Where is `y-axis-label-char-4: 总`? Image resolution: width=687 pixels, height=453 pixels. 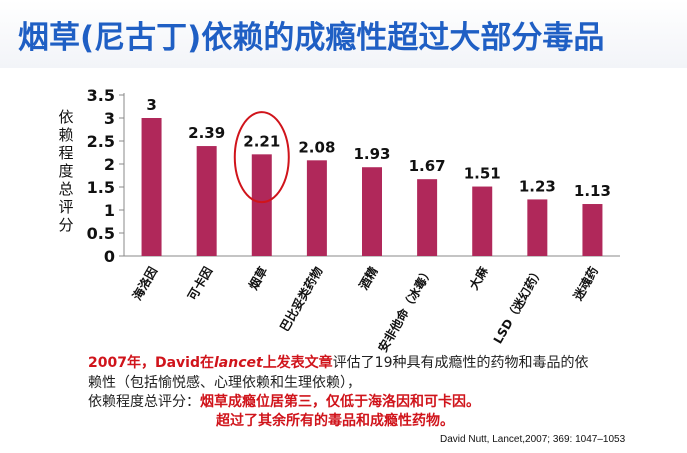 y-axis-label-char-4: 总 is located at coordinates (65, 189).